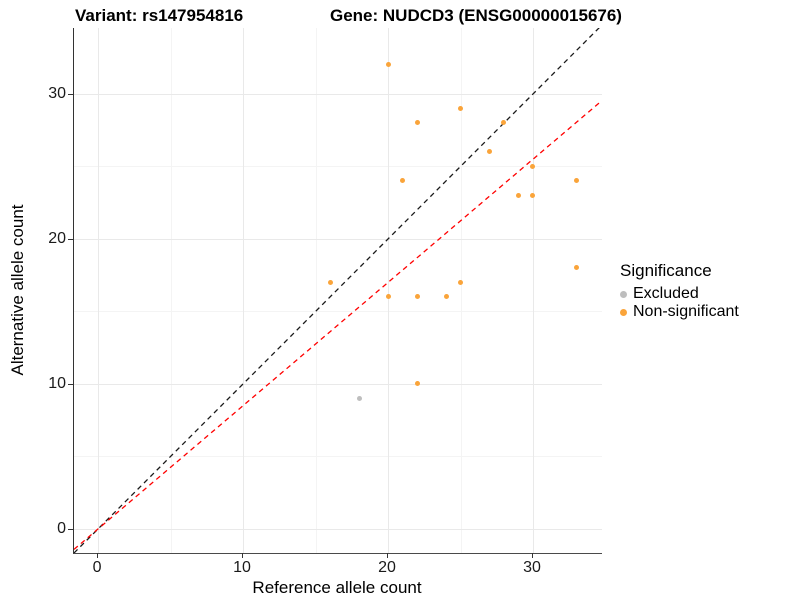 The width and height of the screenshot is (800, 600). Describe the element at coordinates (242, 567) in the screenshot. I see `x-tick-label: 10` at that location.